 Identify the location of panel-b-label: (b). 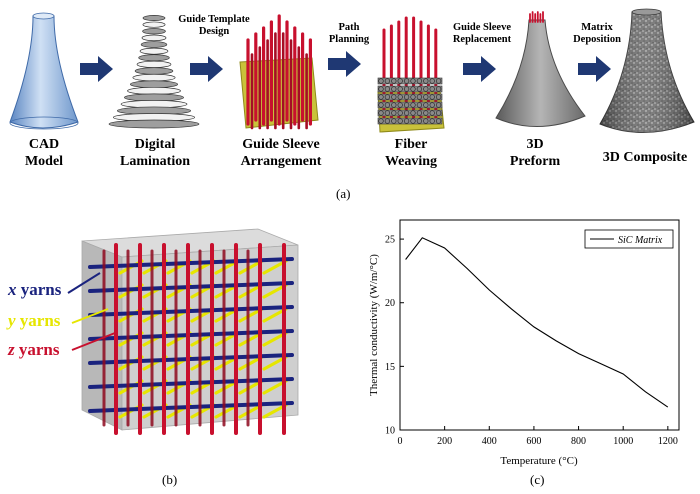
(170, 479).